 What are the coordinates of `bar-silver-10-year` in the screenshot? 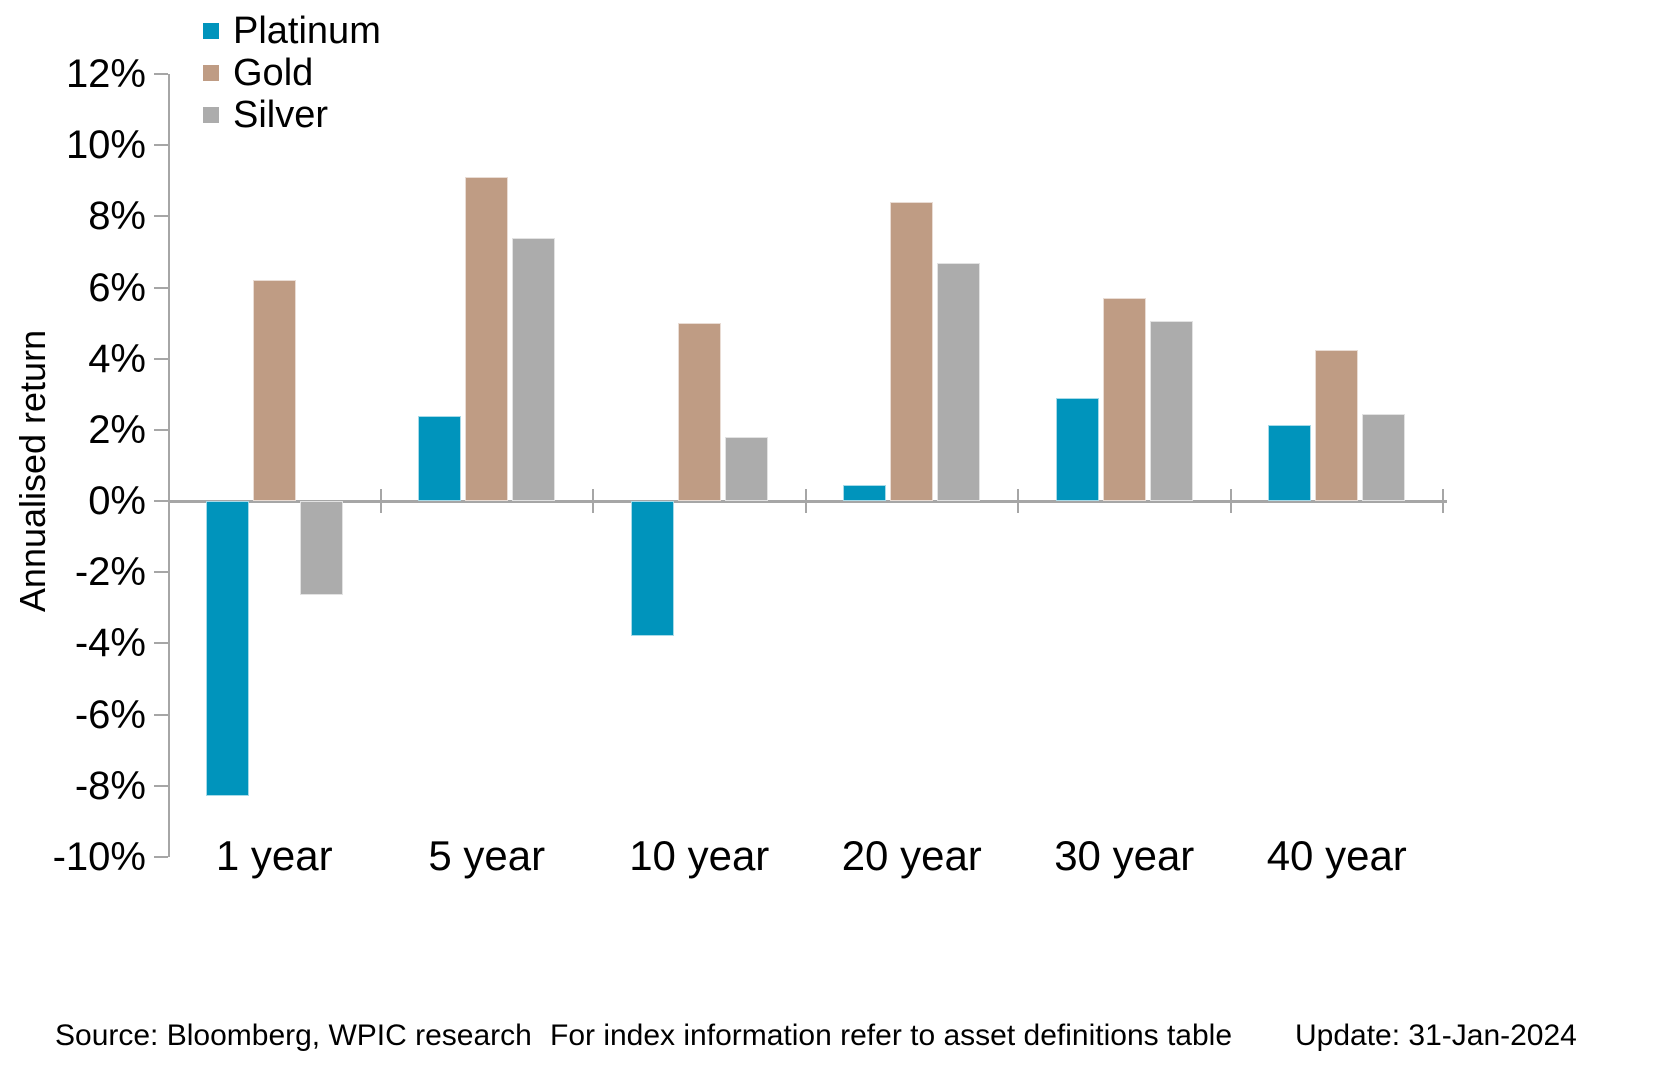 It's located at (746, 469).